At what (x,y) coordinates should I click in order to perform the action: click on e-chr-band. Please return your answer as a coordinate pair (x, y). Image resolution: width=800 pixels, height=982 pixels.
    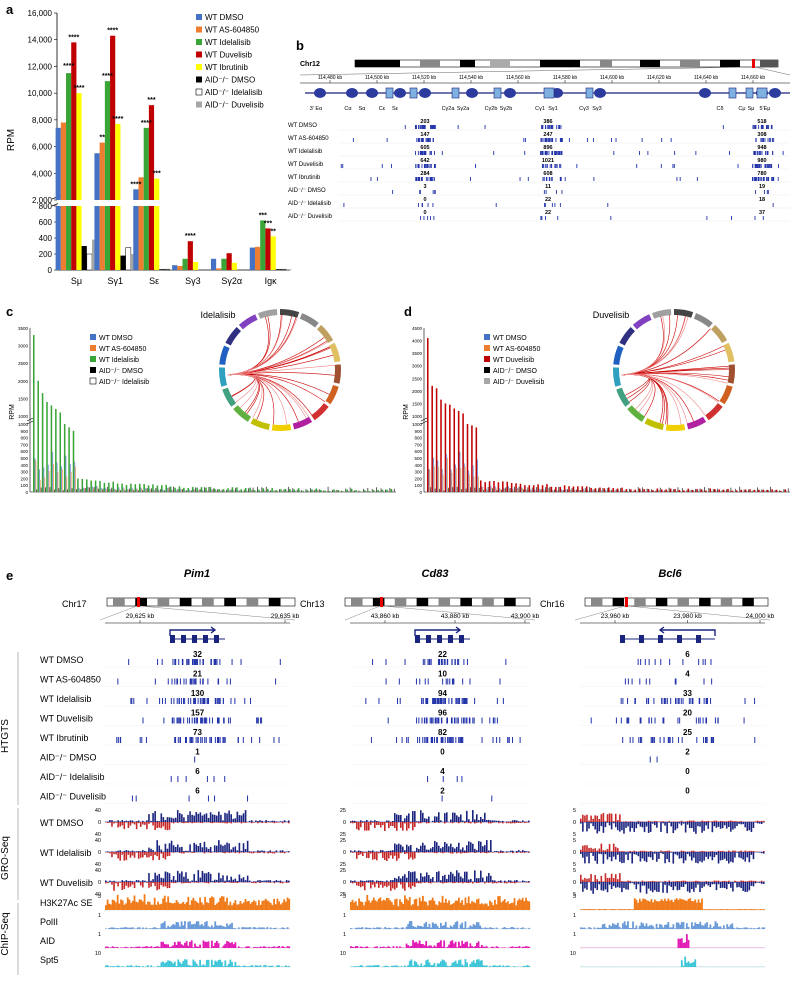
    Looking at the image, I should click on (357, 602).